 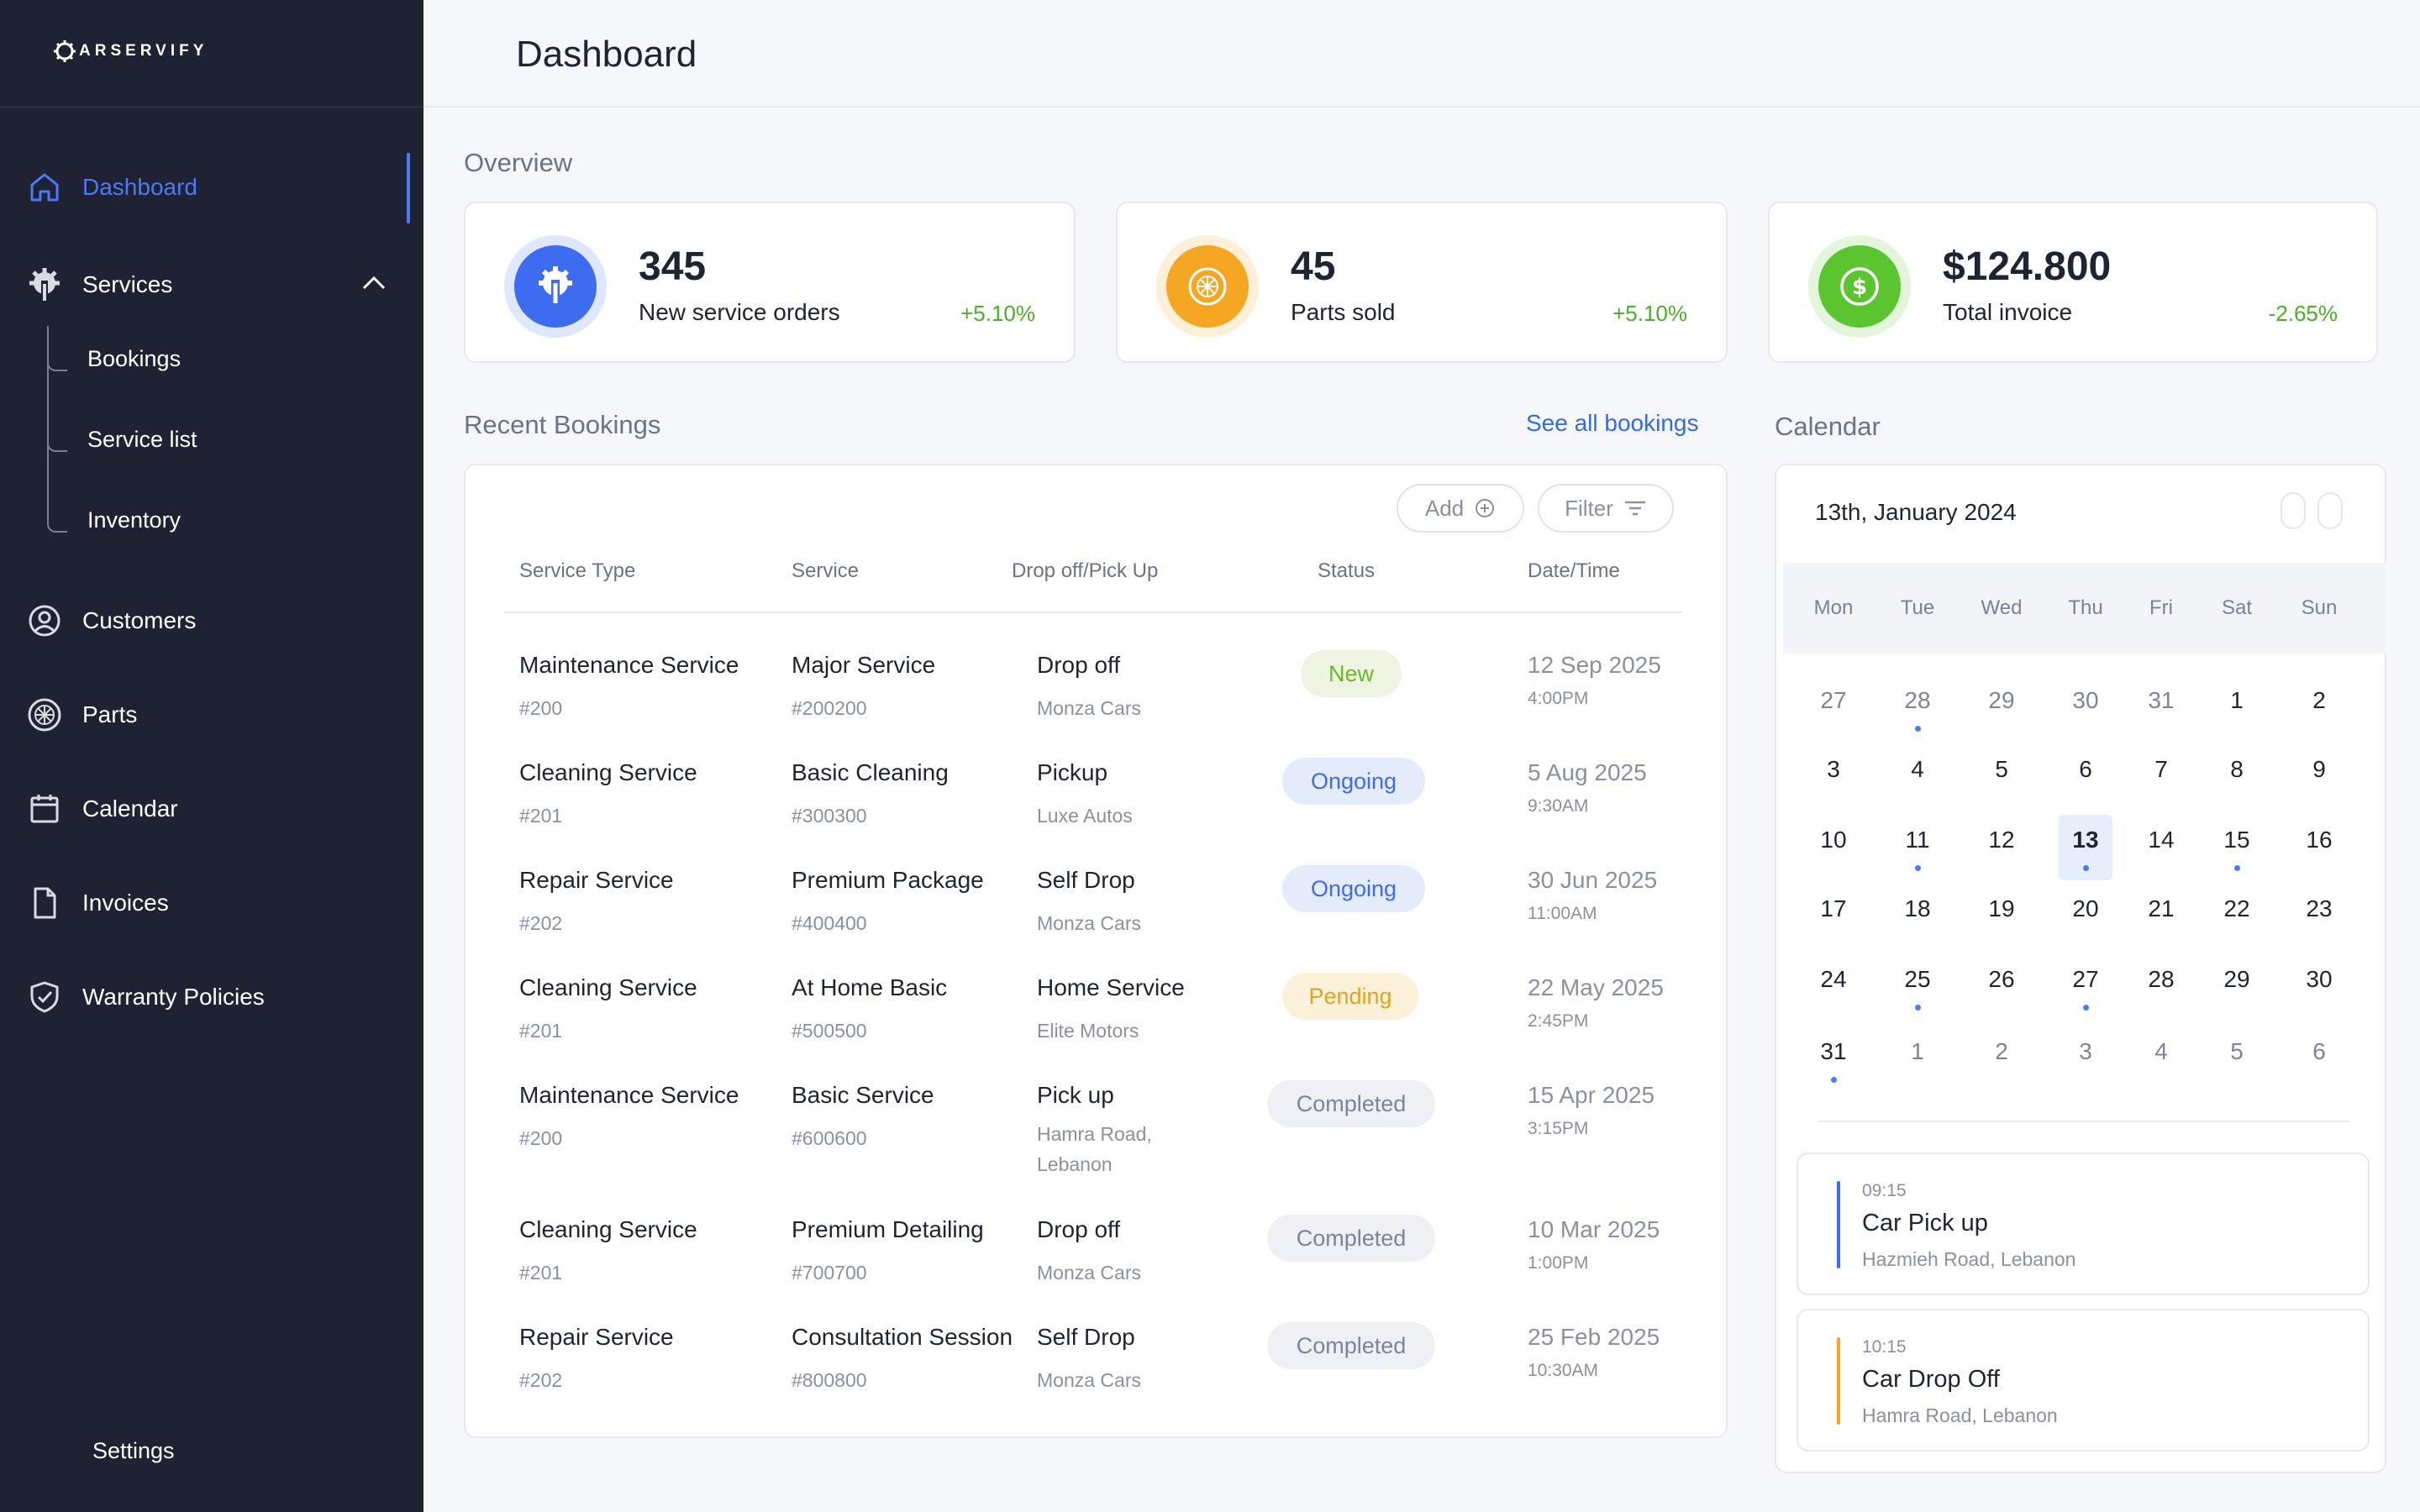 I want to click on settings-link: Settings, so click(x=133, y=1450).